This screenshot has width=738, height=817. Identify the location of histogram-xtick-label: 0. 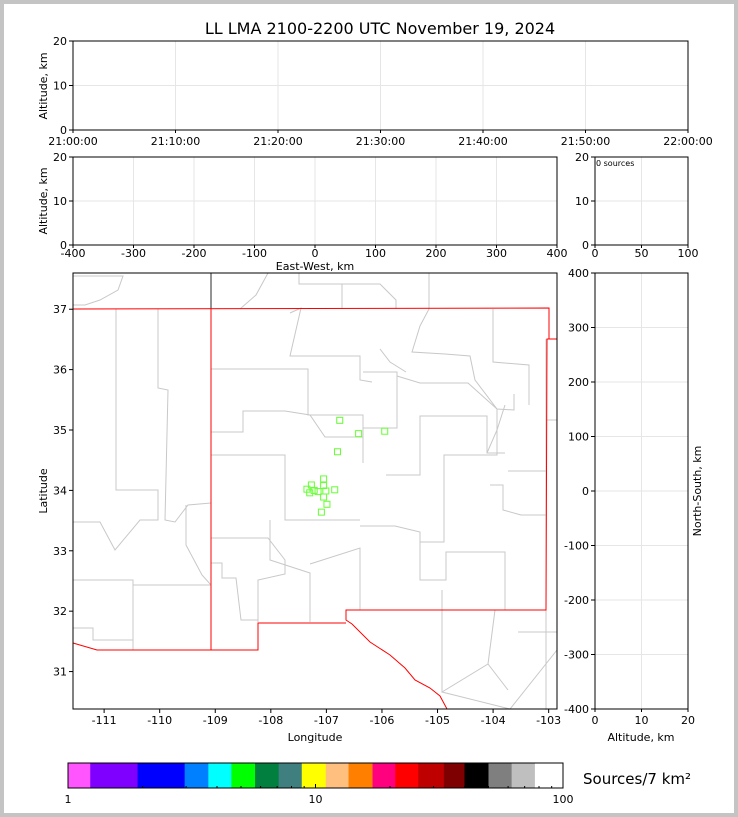
(595, 253).